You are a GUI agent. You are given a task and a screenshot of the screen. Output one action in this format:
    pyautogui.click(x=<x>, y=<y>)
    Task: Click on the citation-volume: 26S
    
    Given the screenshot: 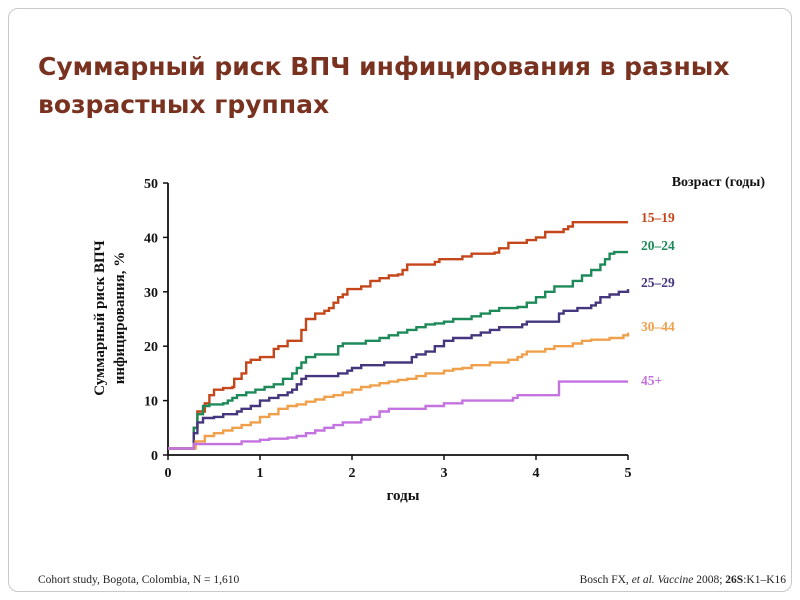 What is the action you would take?
    pyautogui.click(x=734, y=580)
    